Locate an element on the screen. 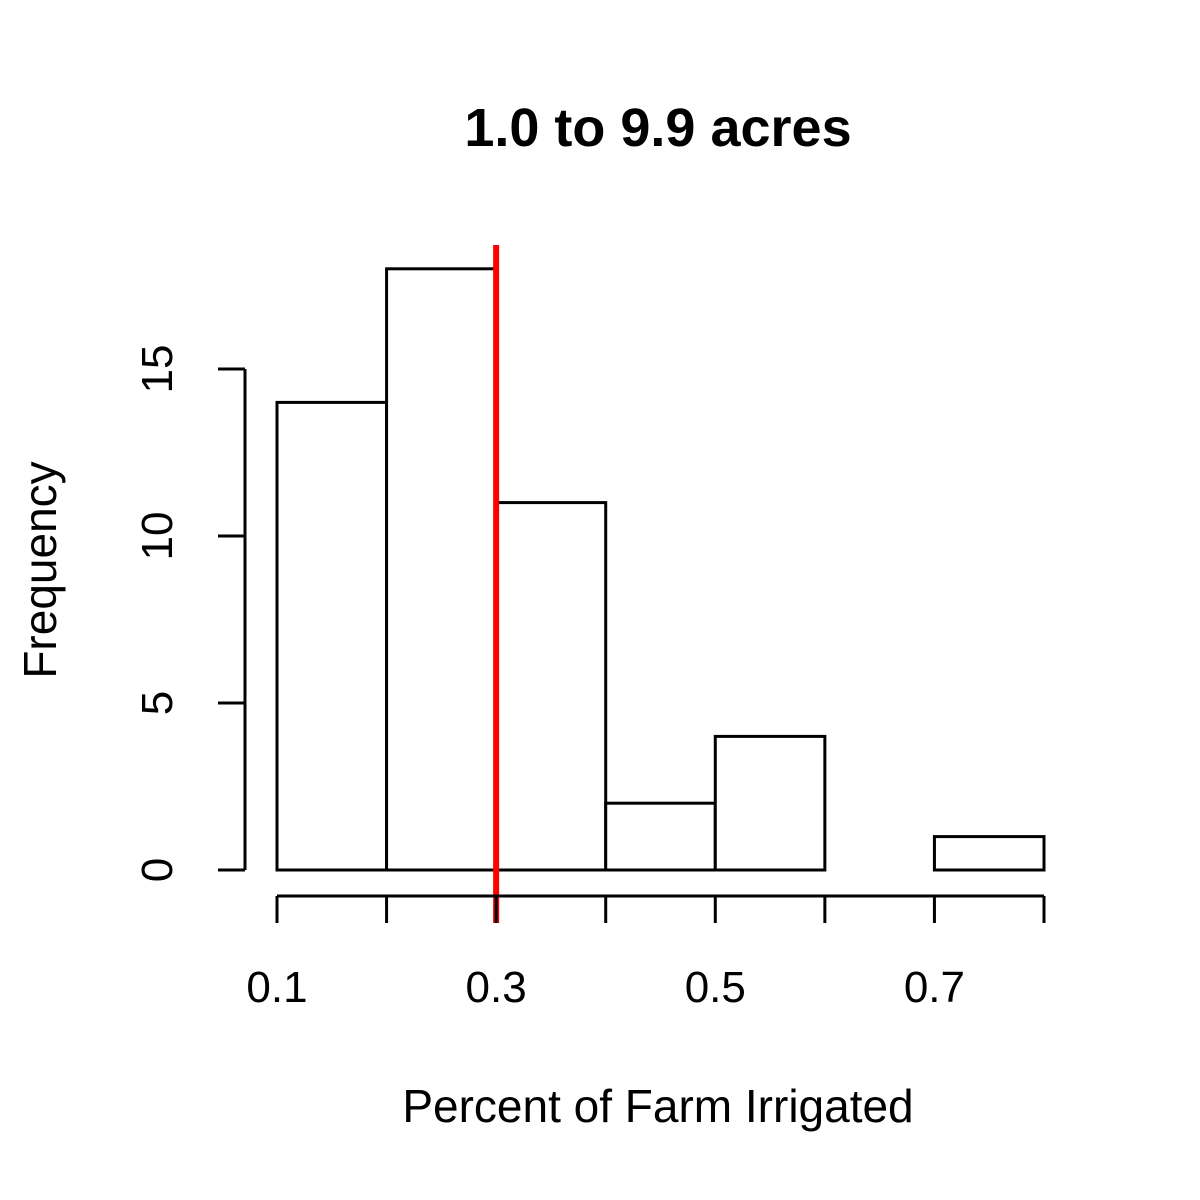  chart-title: 1.0 to 9.9 acres is located at coordinates (657, 128).